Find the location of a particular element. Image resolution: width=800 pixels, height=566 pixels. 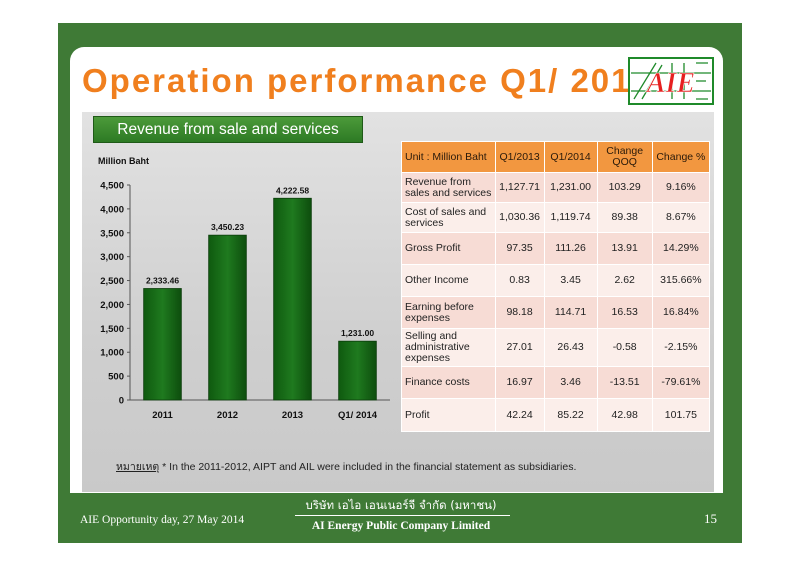

cell-change-pct: 8.67% is located at coordinates (681, 217).